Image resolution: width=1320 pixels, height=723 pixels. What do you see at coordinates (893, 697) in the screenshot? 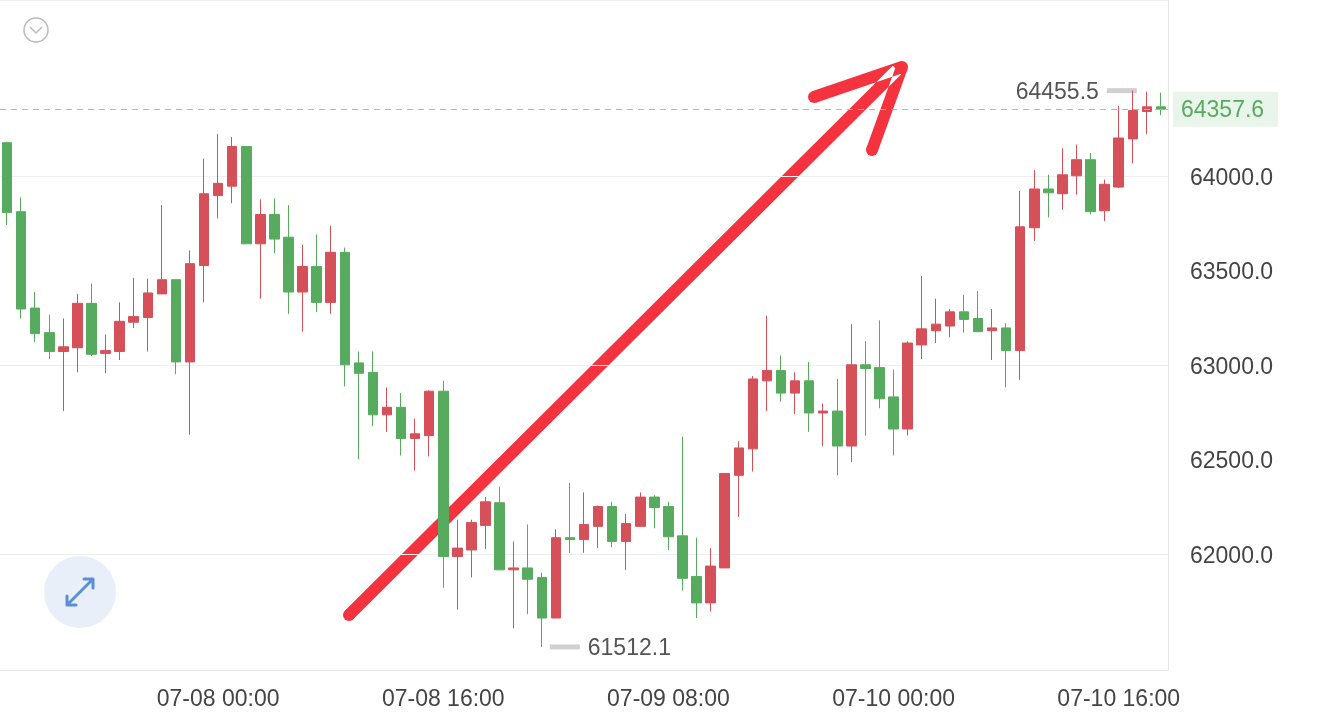
I see `x-tick-label: 07-10 00:00` at bounding box center [893, 697].